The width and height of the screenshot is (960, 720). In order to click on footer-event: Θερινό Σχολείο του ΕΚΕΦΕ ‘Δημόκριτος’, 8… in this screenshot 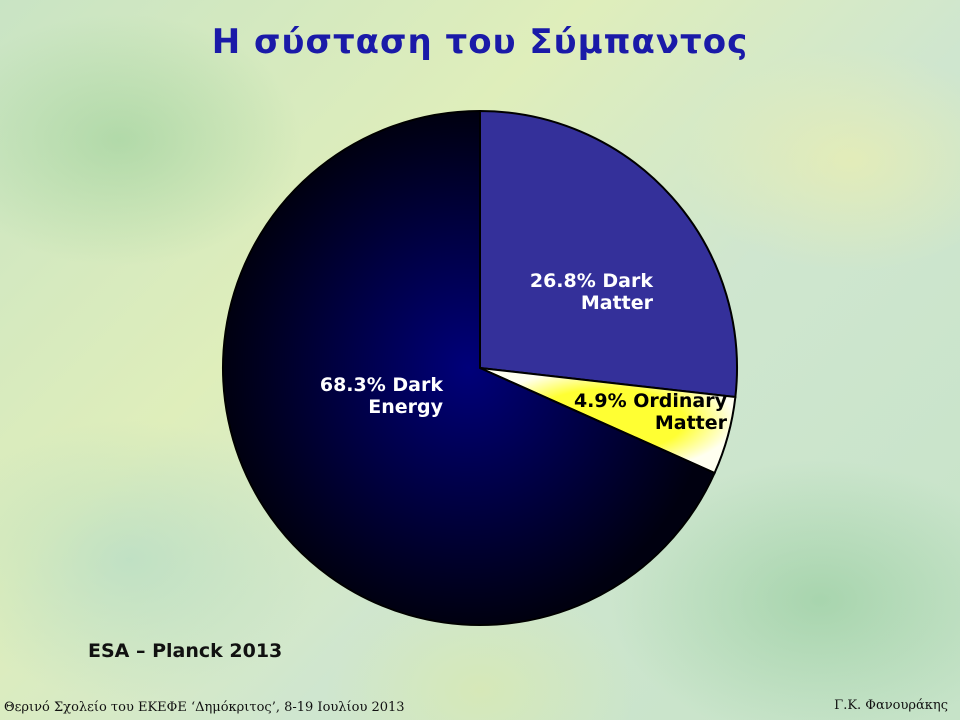, I will do `click(204, 707)`.